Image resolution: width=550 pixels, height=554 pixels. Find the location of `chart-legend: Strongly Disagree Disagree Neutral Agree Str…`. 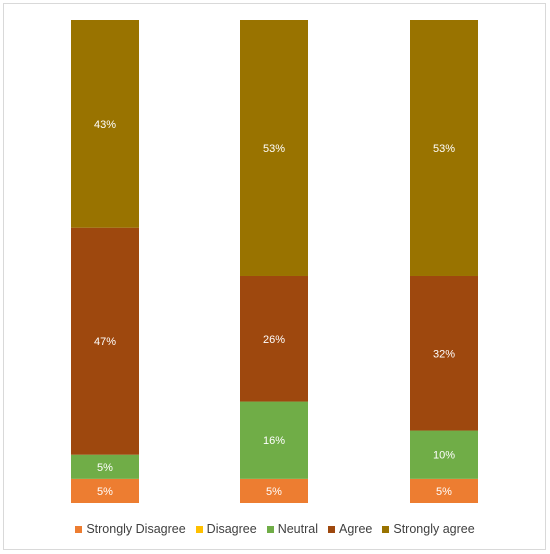

chart-legend: Strongly Disagree Disagree Neutral Agree Str… is located at coordinates (275, 529).